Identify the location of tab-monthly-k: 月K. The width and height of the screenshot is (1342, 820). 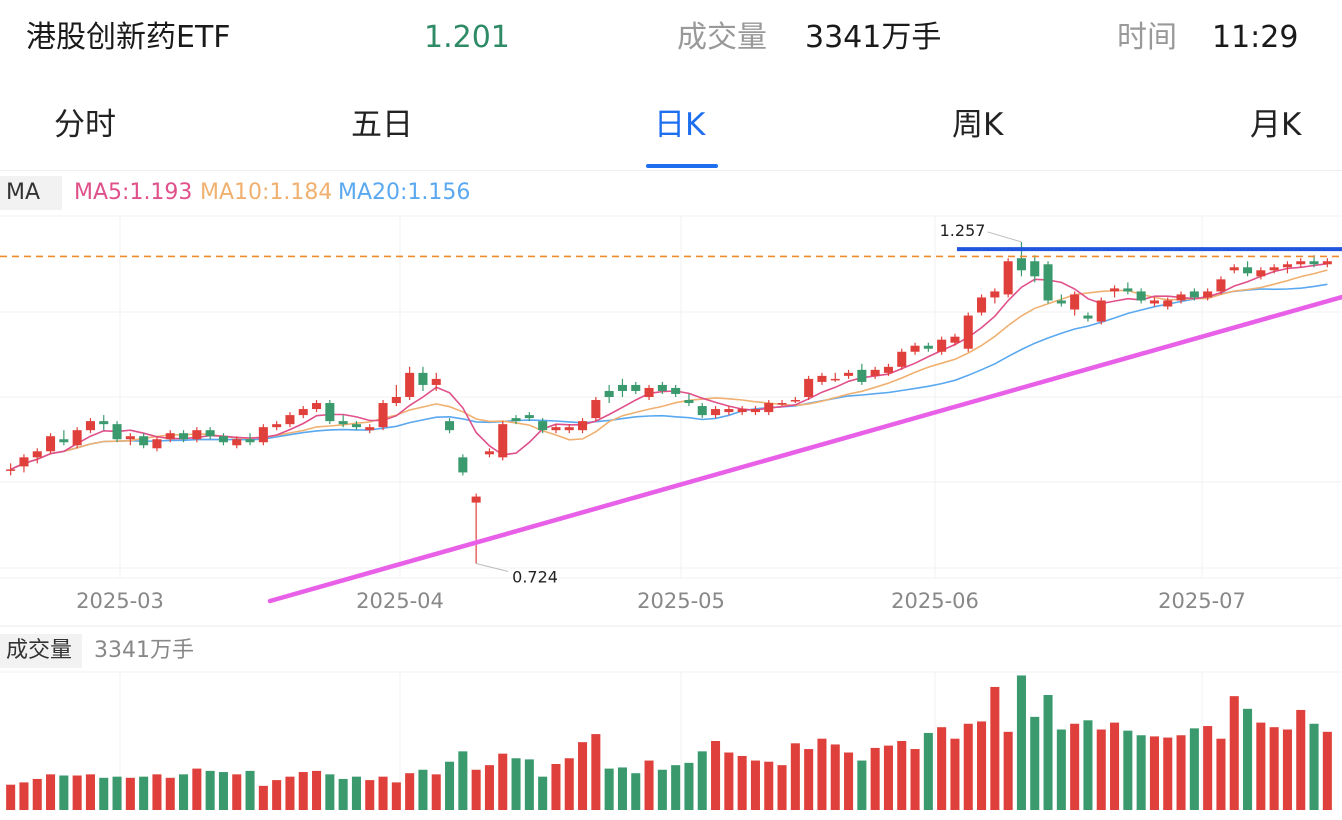
(1276, 125).